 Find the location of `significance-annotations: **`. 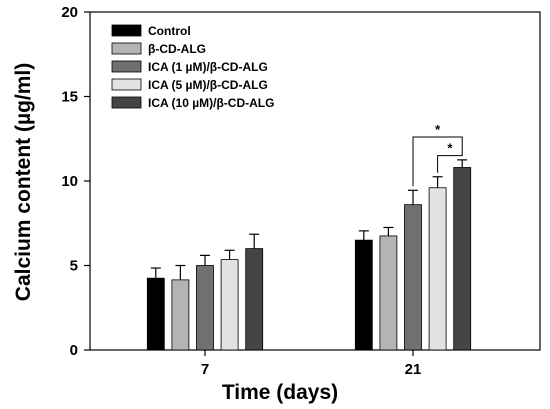

significance-annotations: ** is located at coordinates (437, 154).